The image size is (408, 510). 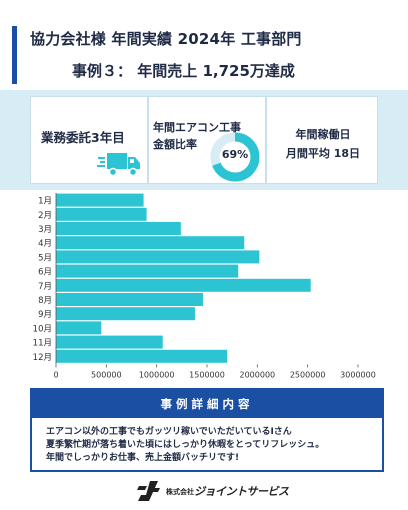 I want to click on subtitle-highlight: 1,725万達成, so click(x=249, y=72).